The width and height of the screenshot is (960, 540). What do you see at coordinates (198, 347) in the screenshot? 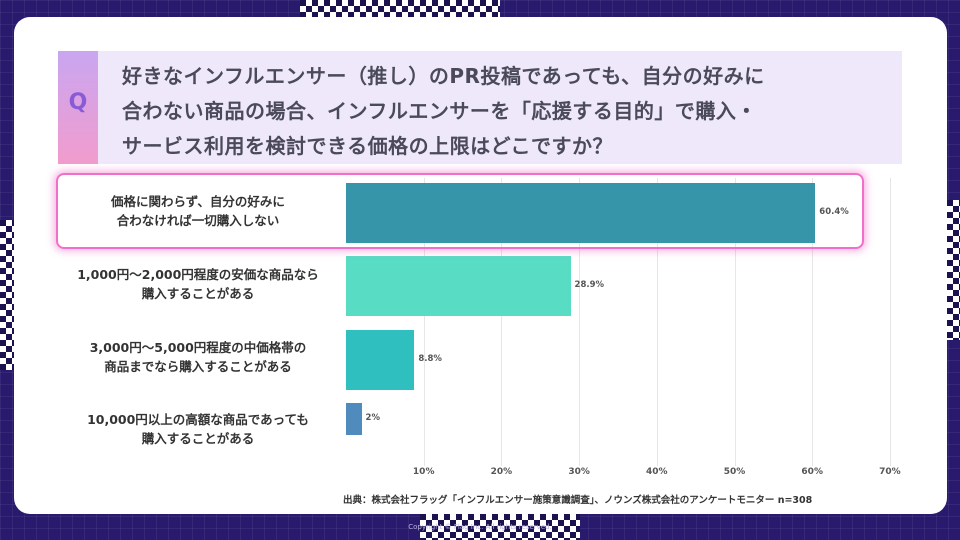
I see `category-label-line: 3,000円～5,000円程度の中価格帯の` at bounding box center [198, 347].